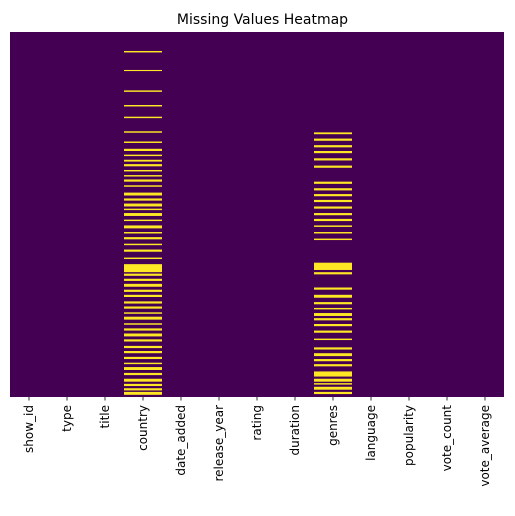 Image resolution: width=515 pixels, height=516 pixels. Describe the element at coordinates (485, 446) in the screenshot. I see `x-tick-label-vote_average: vote_average` at that location.